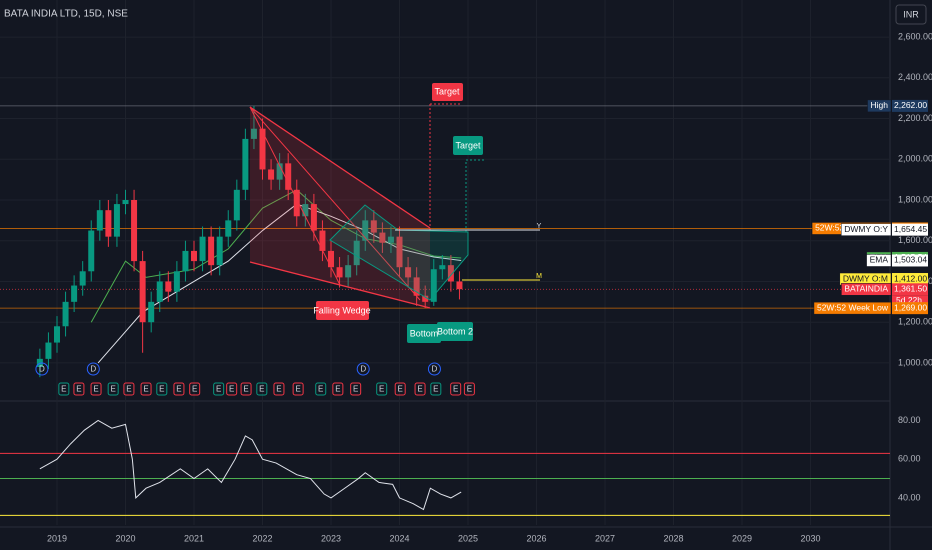 This screenshot has width=932, height=550. I want to click on price-label-name: BATAINDIA, so click(866, 289).